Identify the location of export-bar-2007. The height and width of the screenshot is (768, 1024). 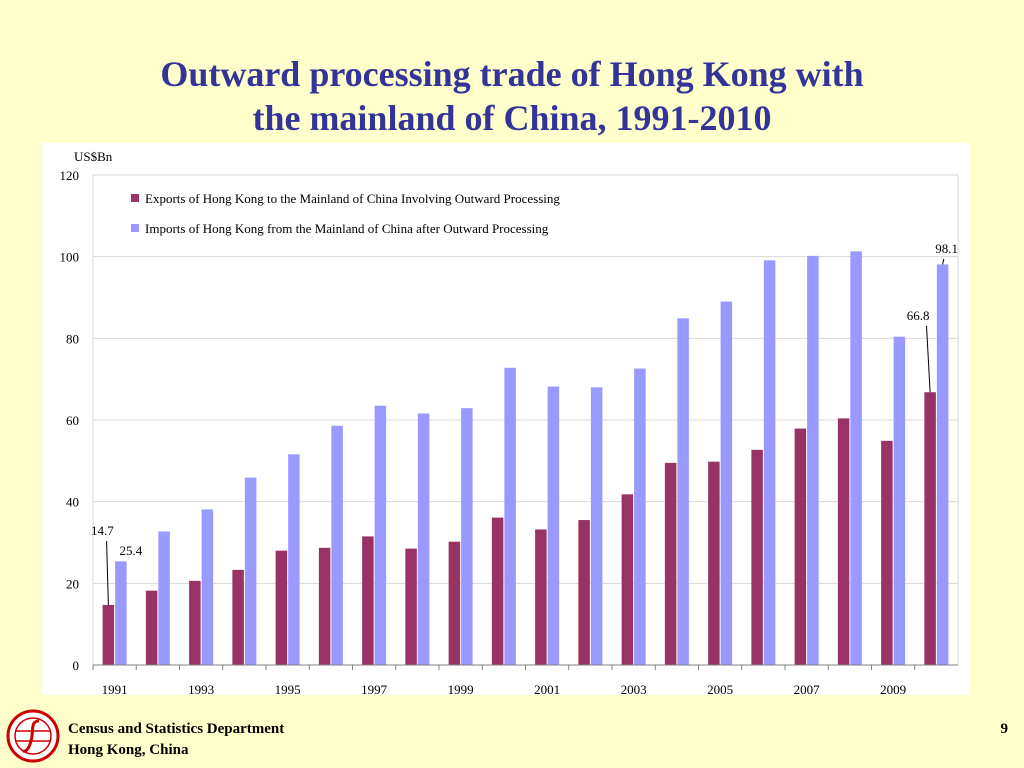
(800, 546).